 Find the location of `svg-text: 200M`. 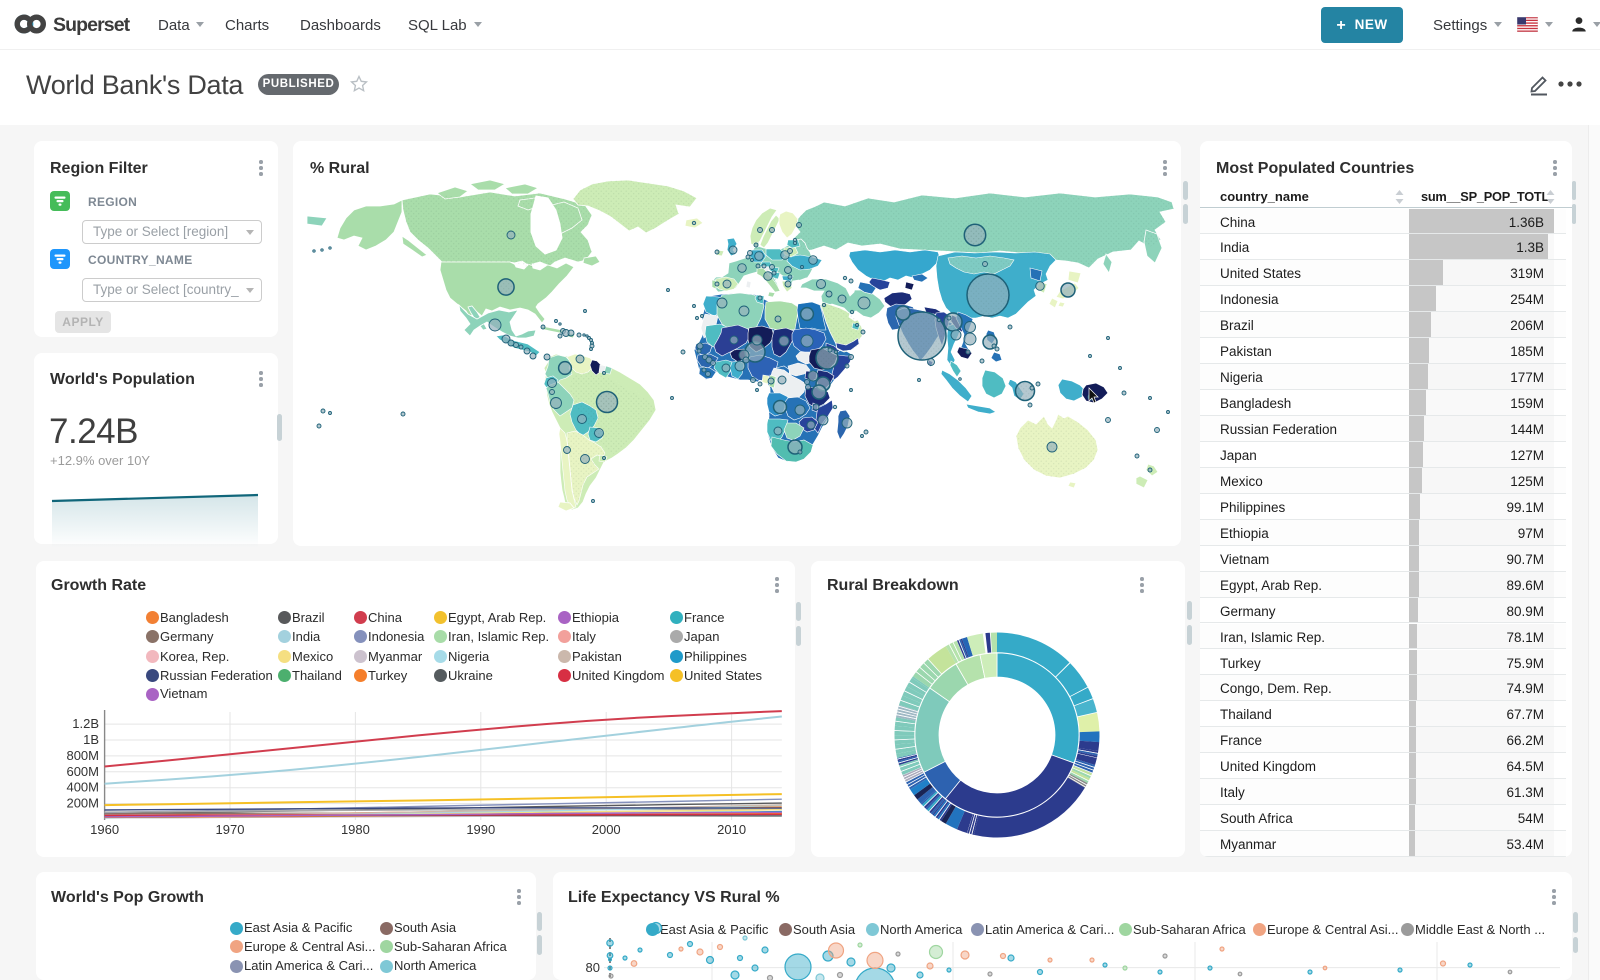

svg-text: 200M is located at coordinates (82, 803).